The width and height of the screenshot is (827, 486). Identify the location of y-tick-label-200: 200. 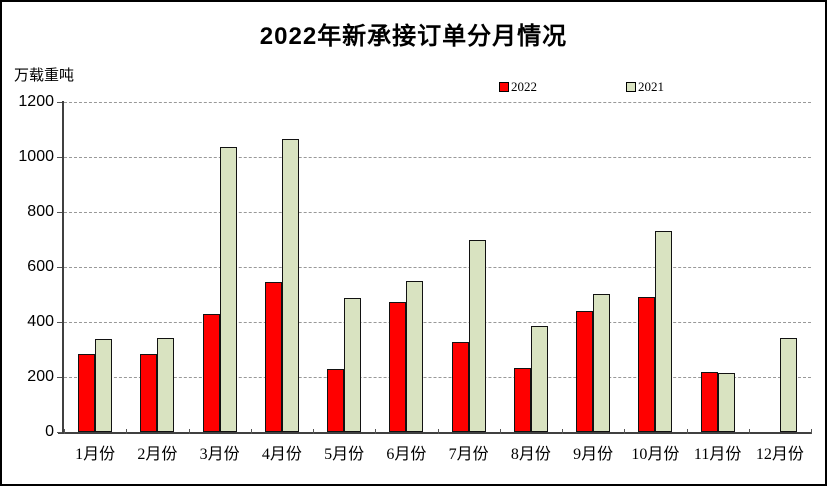
(40, 376).